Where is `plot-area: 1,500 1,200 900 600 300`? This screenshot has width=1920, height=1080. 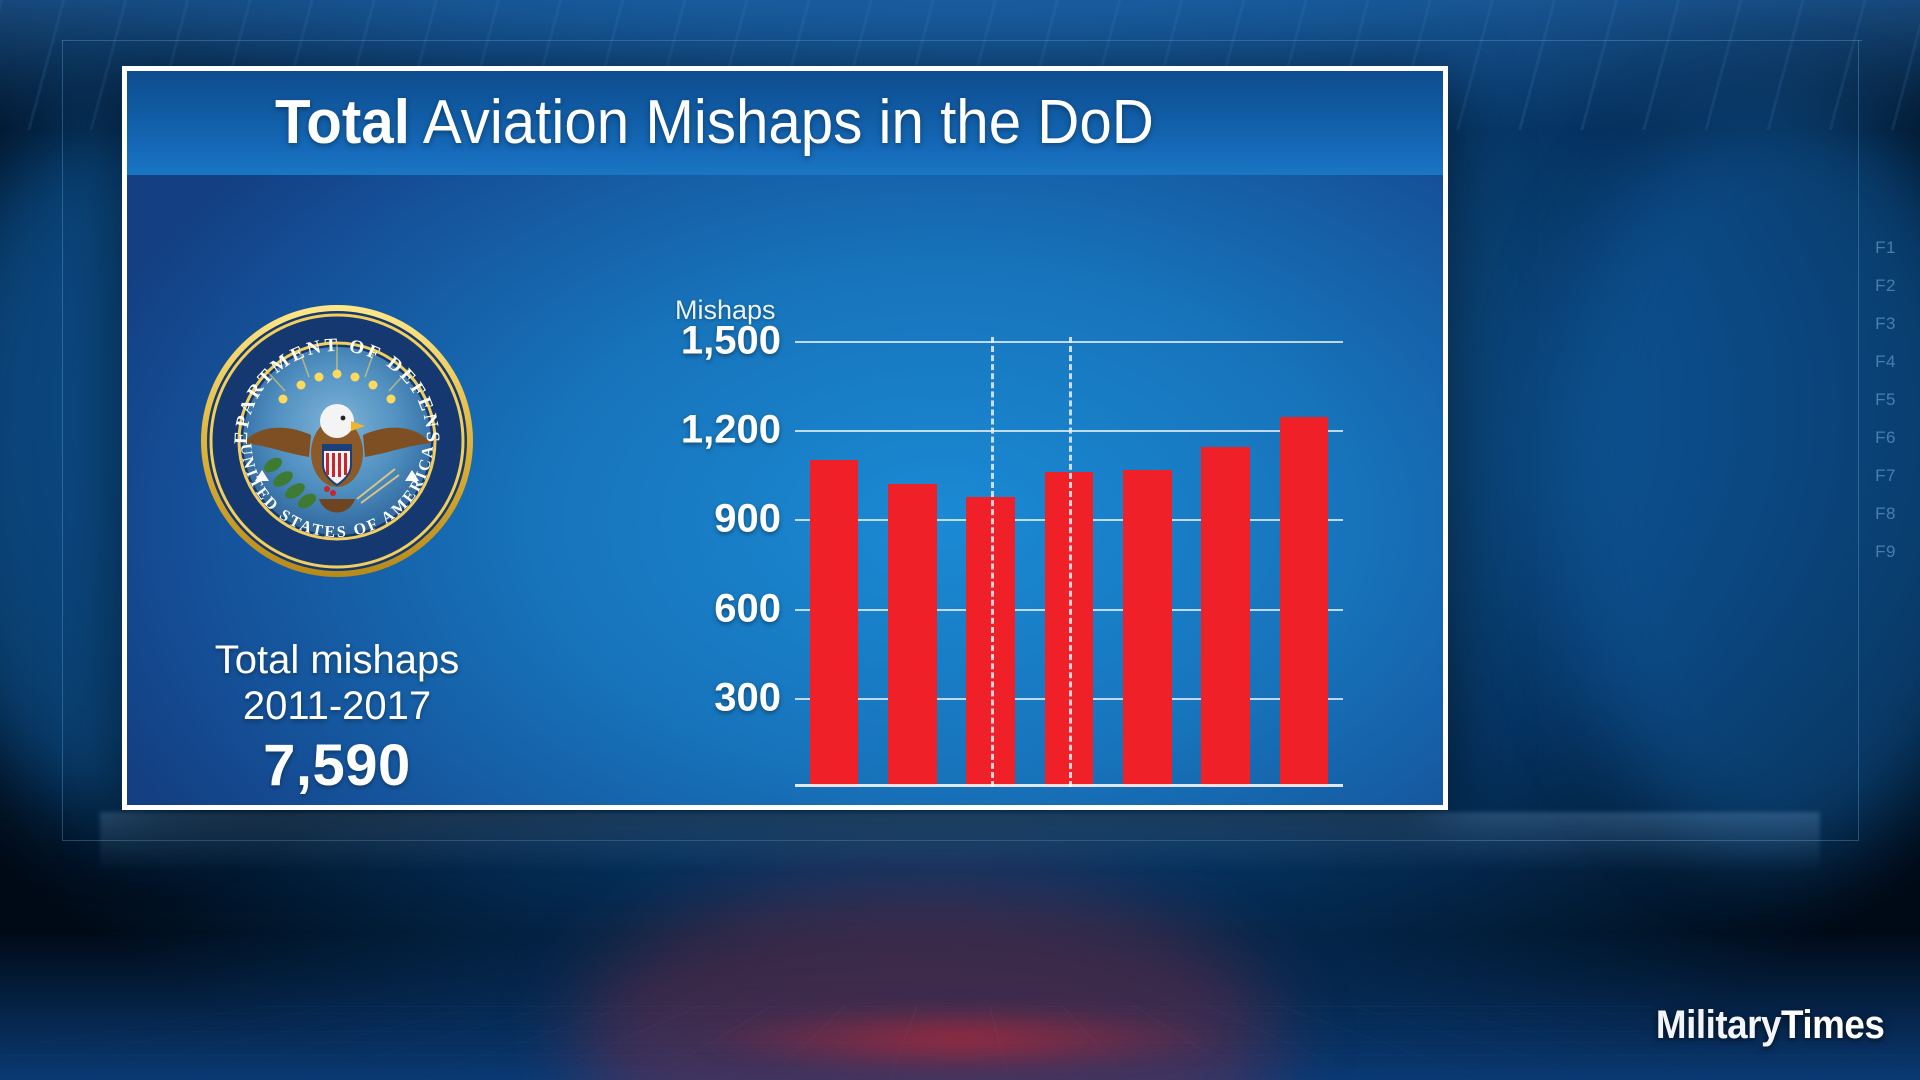
plot-area: 1,500 1,200 900 600 300 is located at coordinates (1012, 553).